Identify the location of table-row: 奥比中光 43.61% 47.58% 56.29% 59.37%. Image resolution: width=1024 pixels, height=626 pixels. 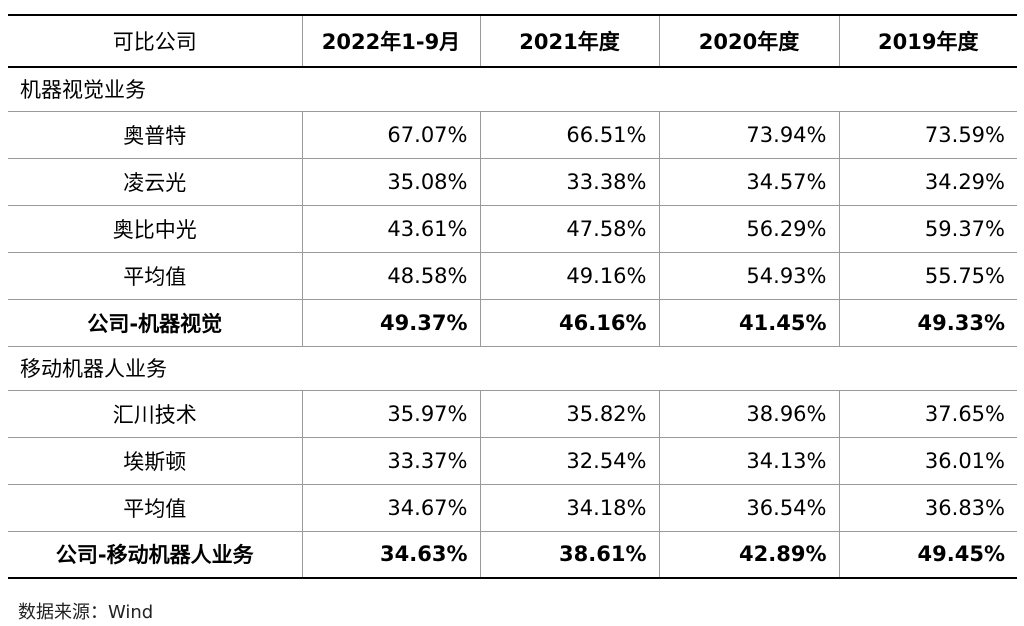
(512, 228).